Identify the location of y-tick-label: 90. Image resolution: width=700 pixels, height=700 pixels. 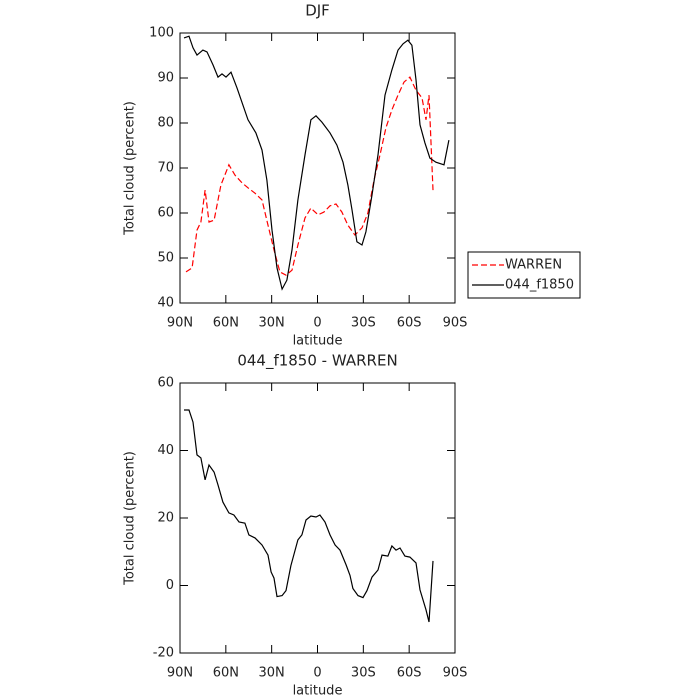
(165, 78).